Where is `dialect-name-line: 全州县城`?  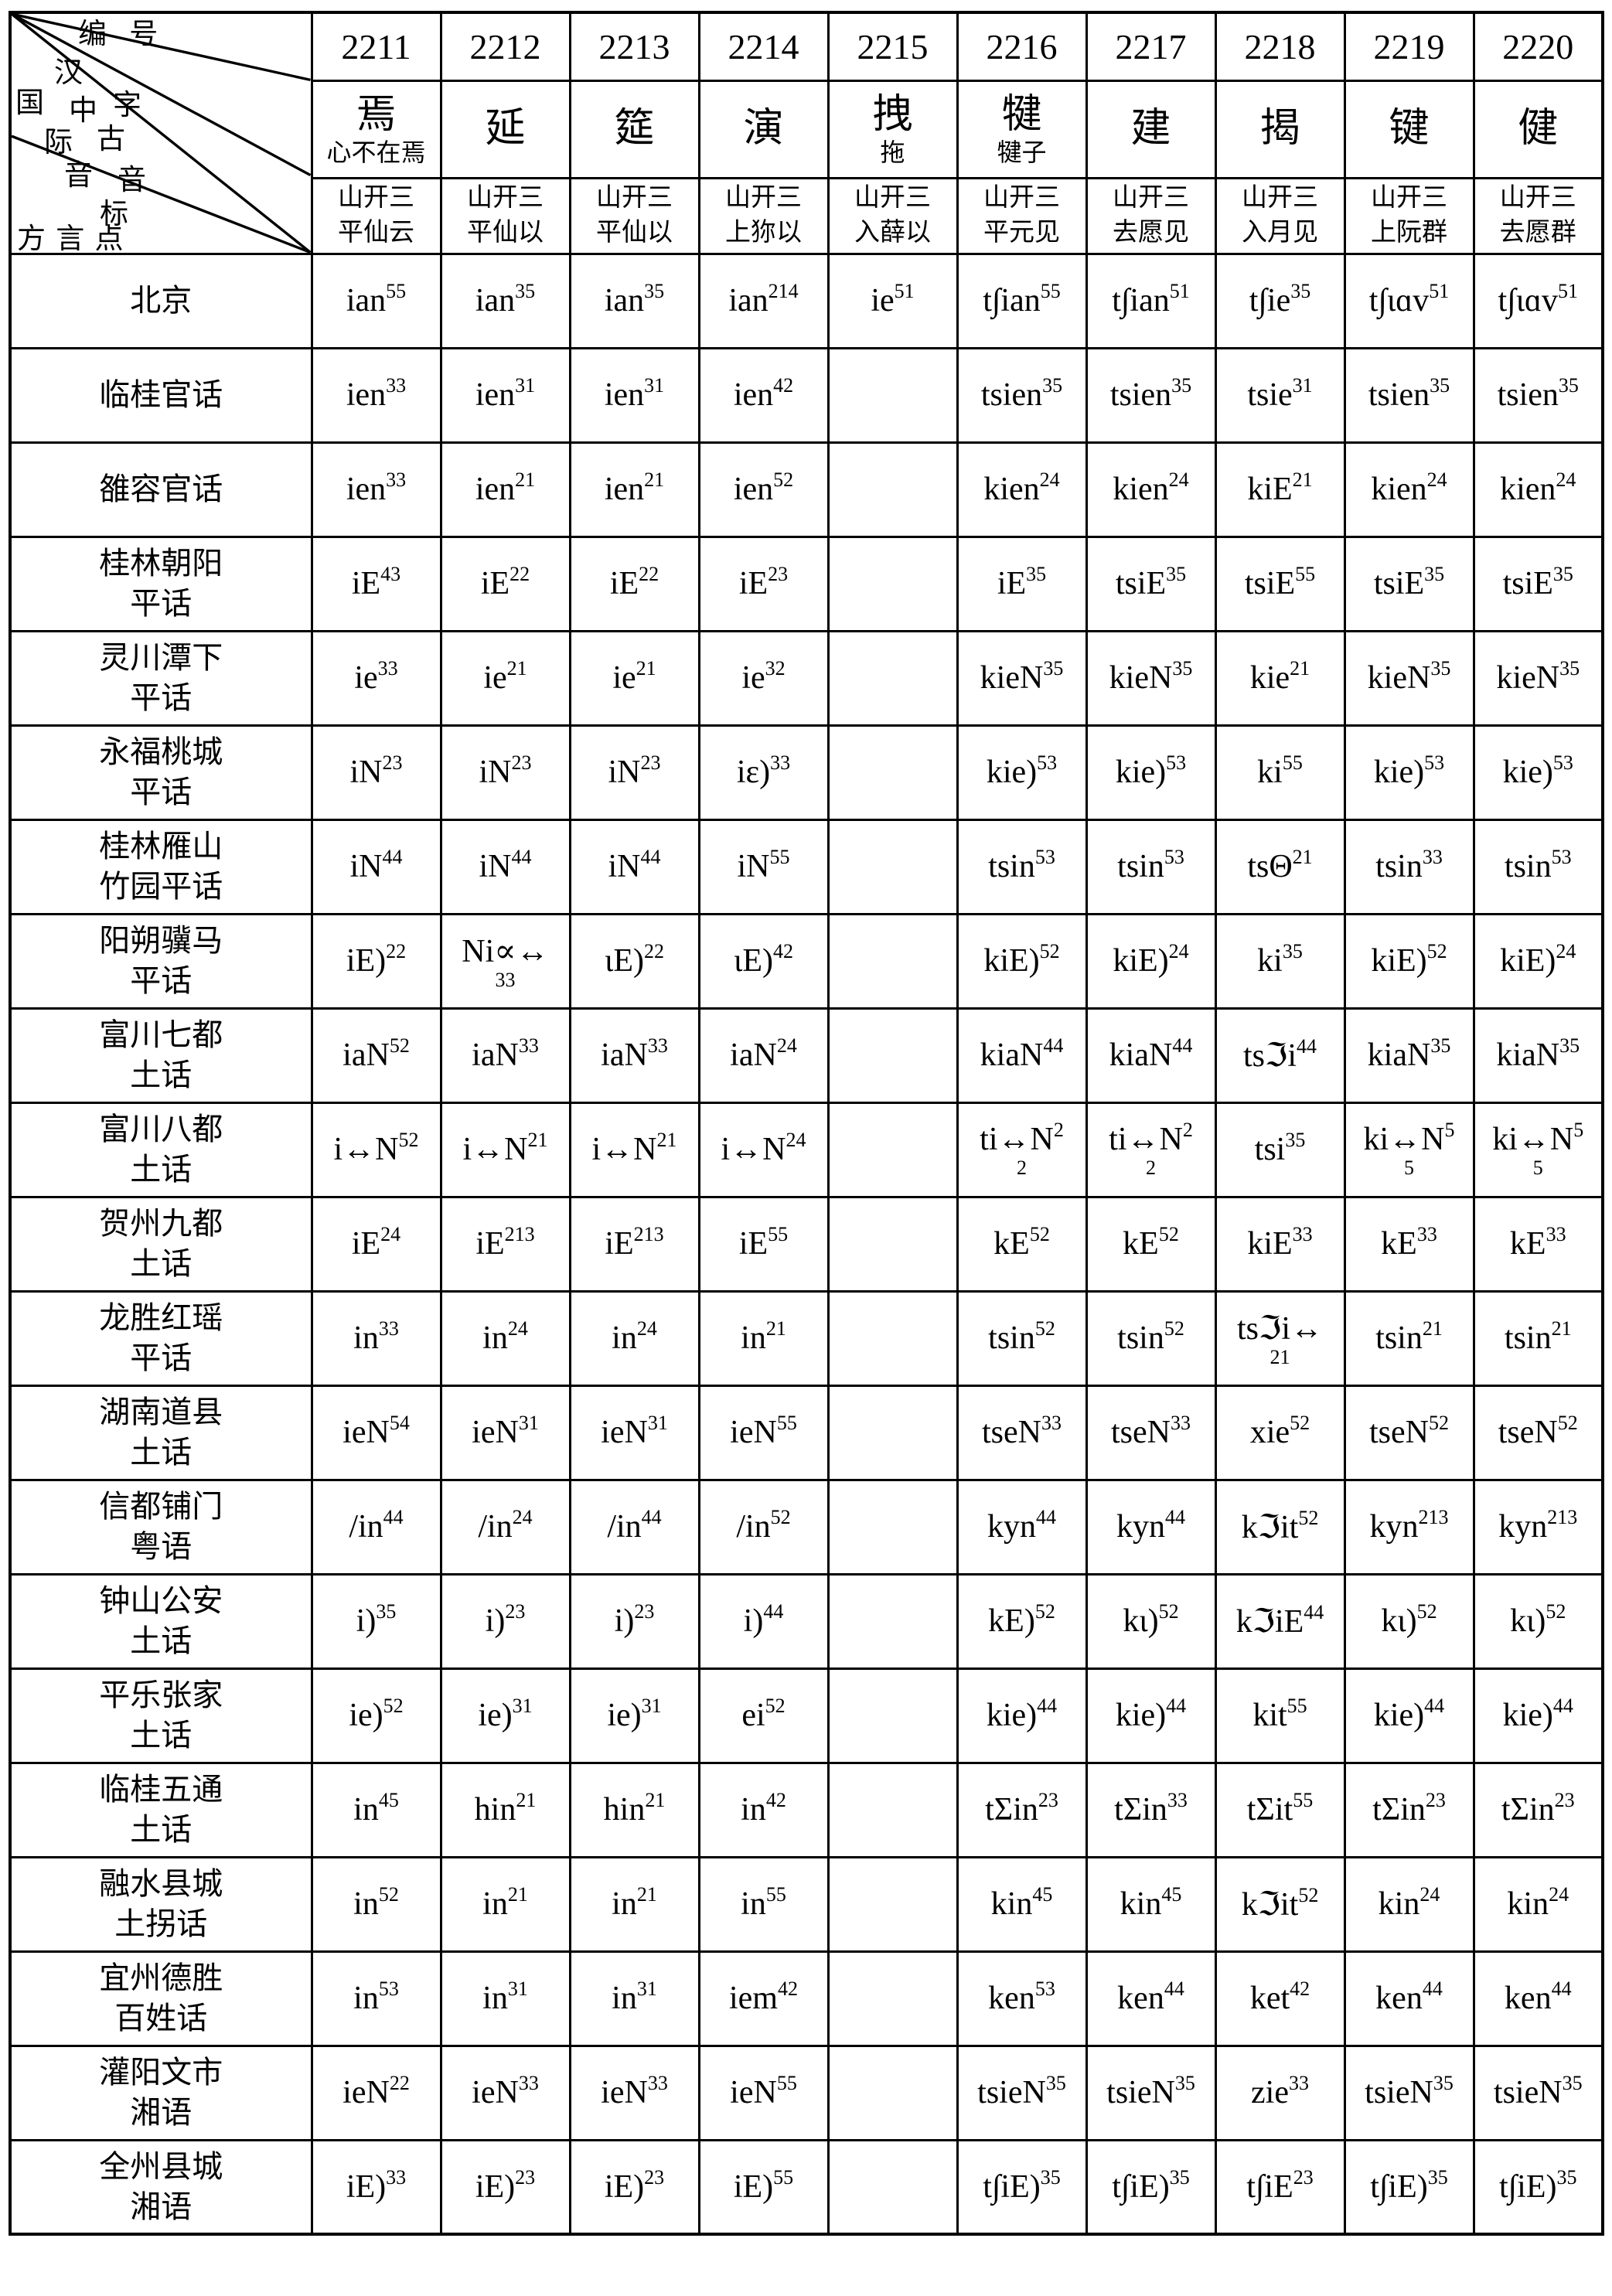
dialect-name-line: 全州县城 is located at coordinates (161, 2166).